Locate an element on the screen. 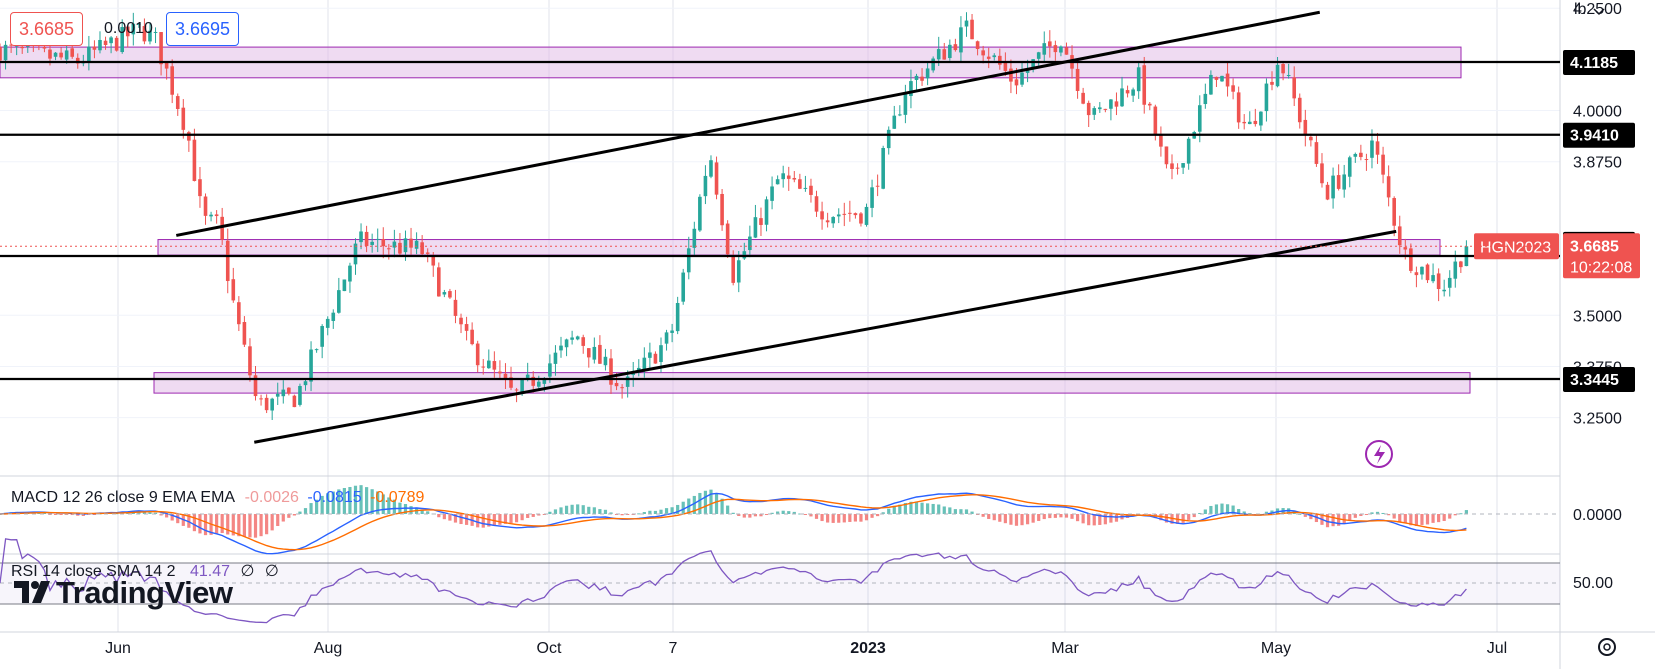 The image size is (1655, 669). tradingview-logo: TradingView is located at coordinates (123, 593).